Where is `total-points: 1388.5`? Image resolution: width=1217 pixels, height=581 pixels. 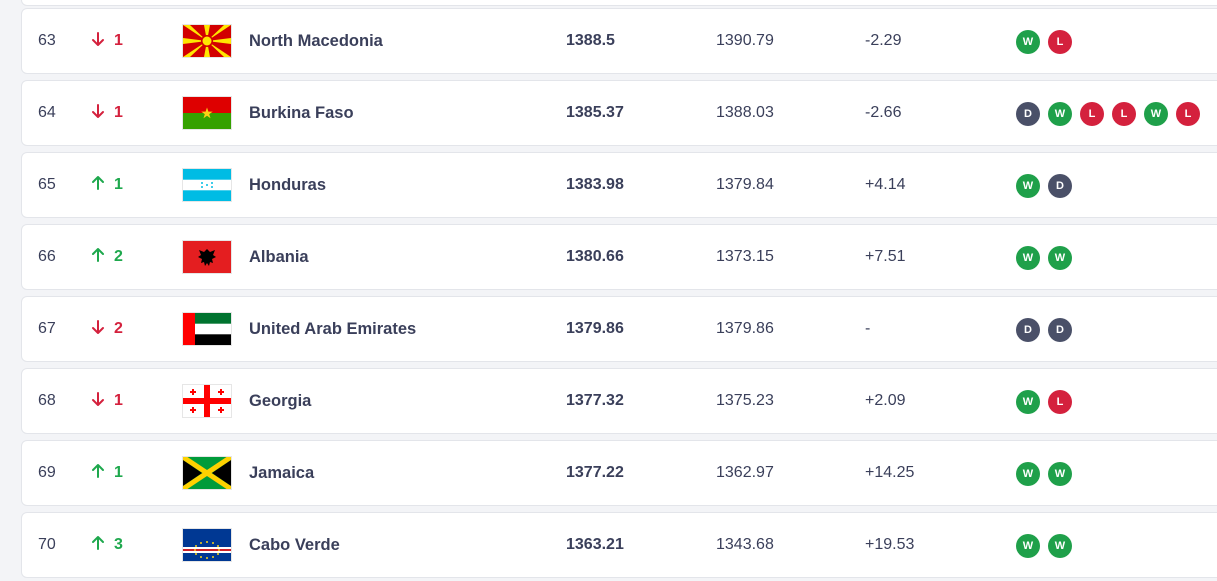 total-points: 1388.5 is located at coordinates (590, 40).